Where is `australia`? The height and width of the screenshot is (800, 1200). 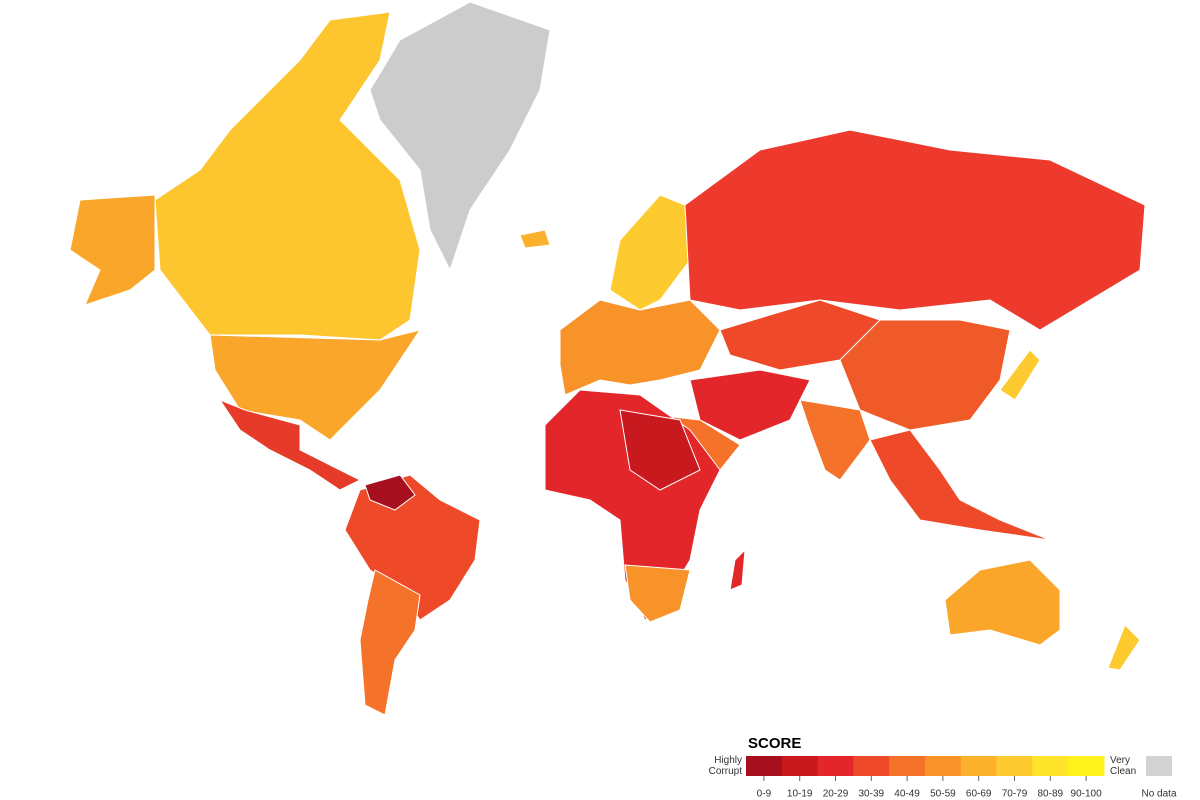 australia is located at coordinates (1002, 602).